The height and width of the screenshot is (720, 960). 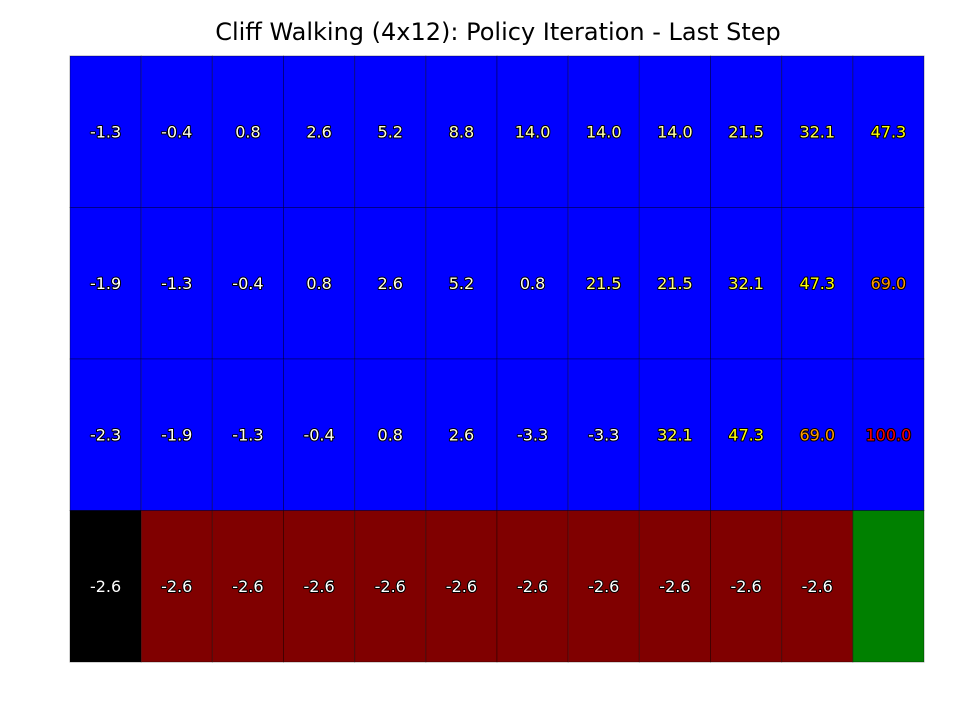 I want to click on heatmap-cell-start, so click(x=105, y=586).